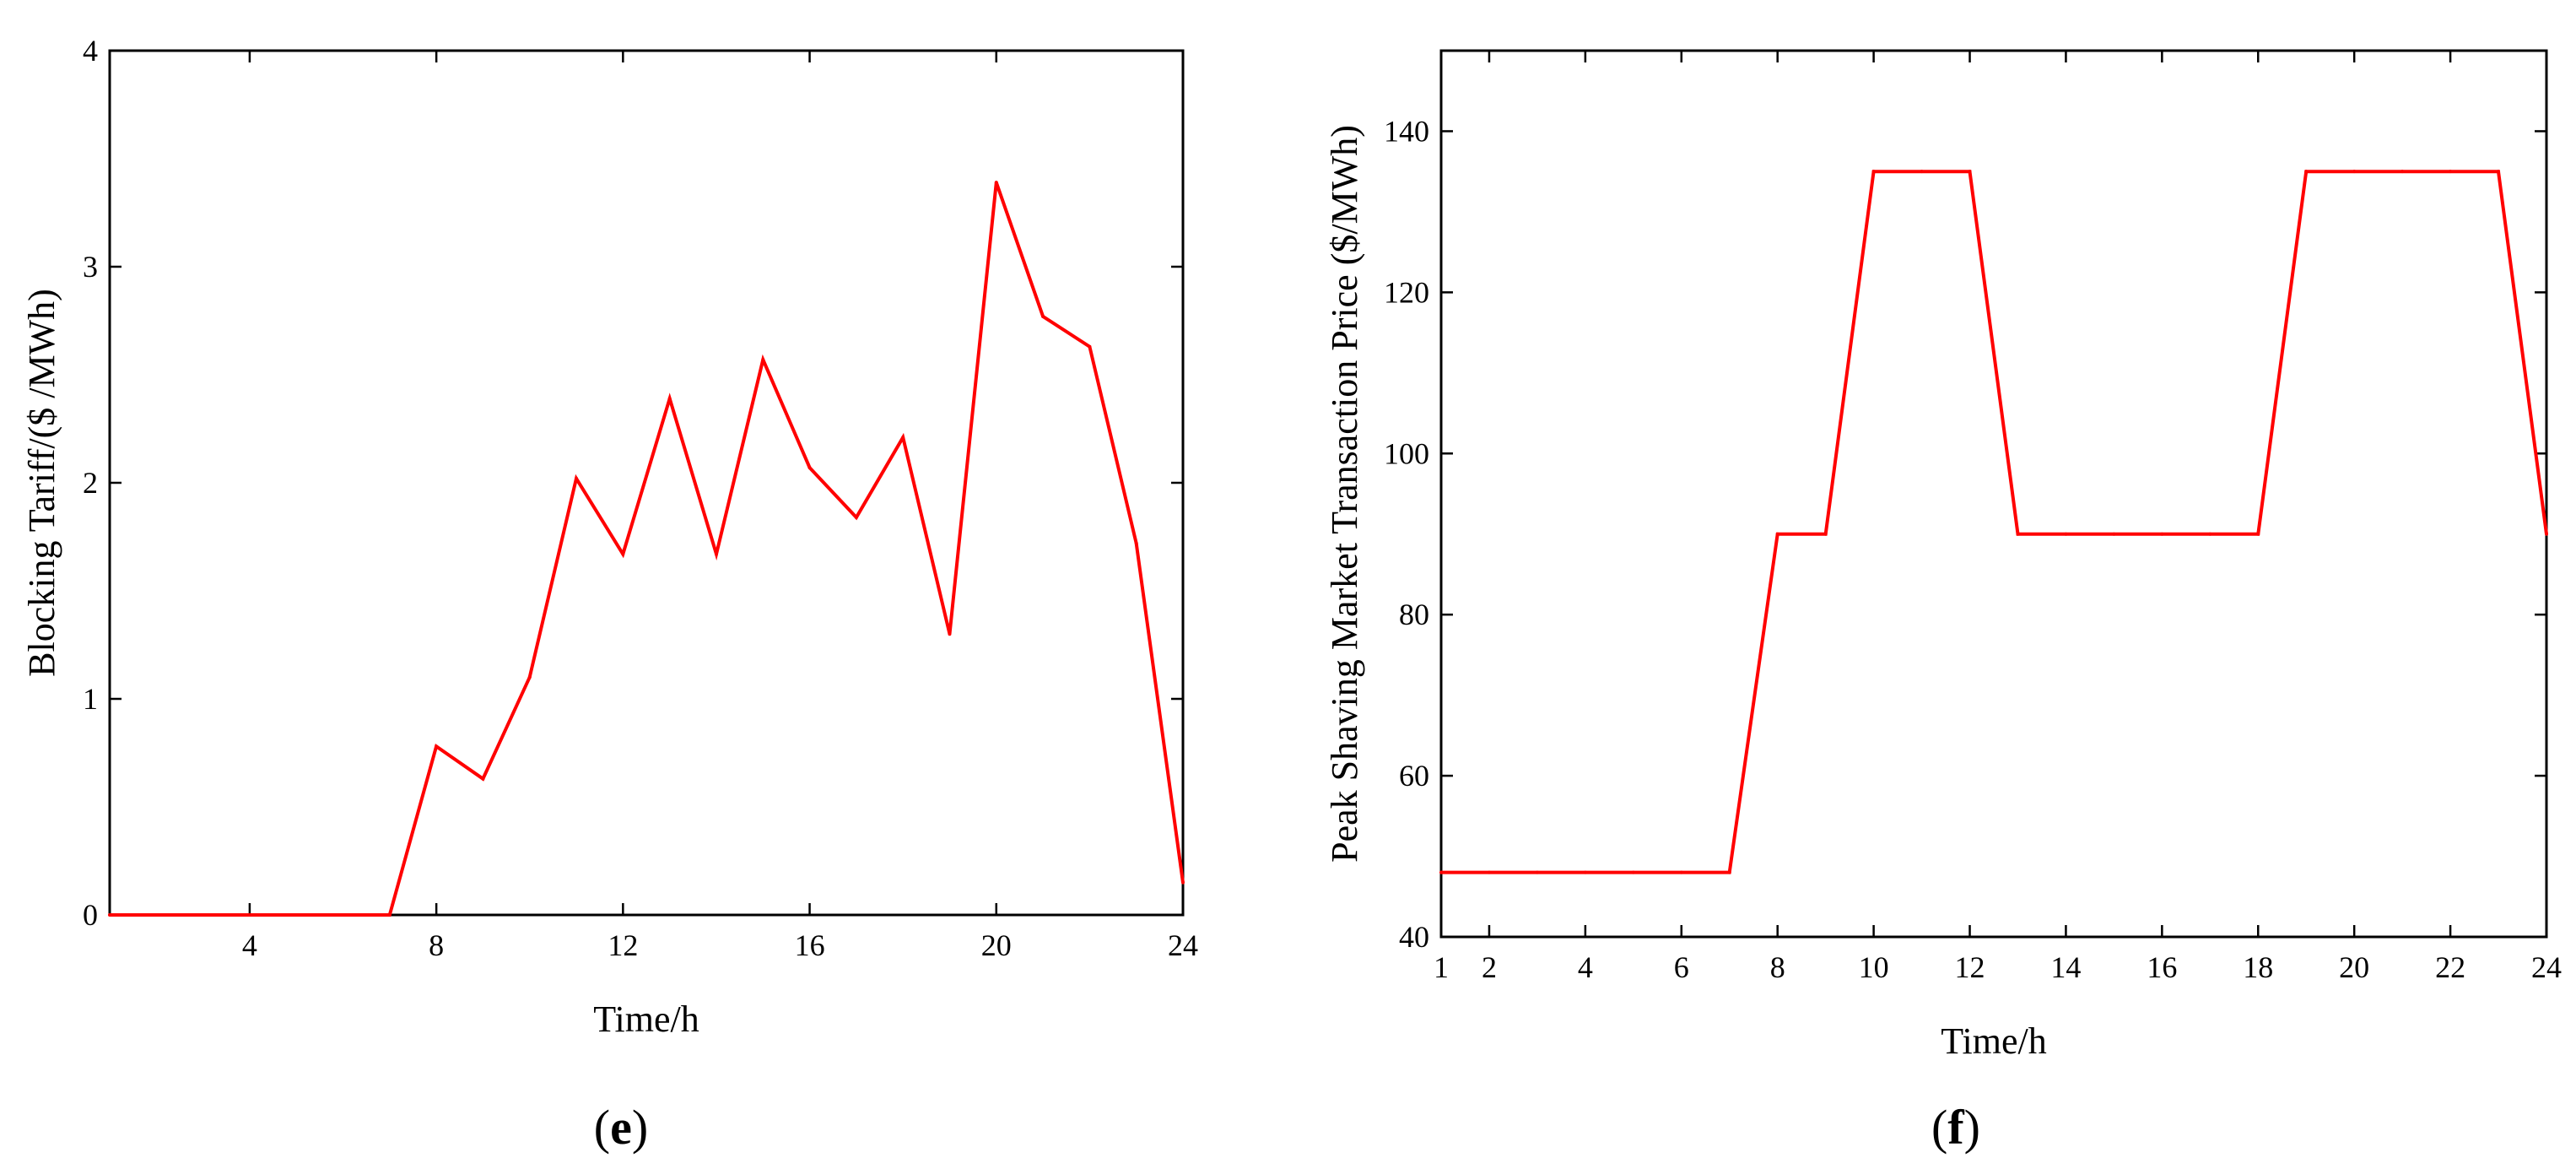  I want to click on y-tick-label: 120, so click(1406, 292).